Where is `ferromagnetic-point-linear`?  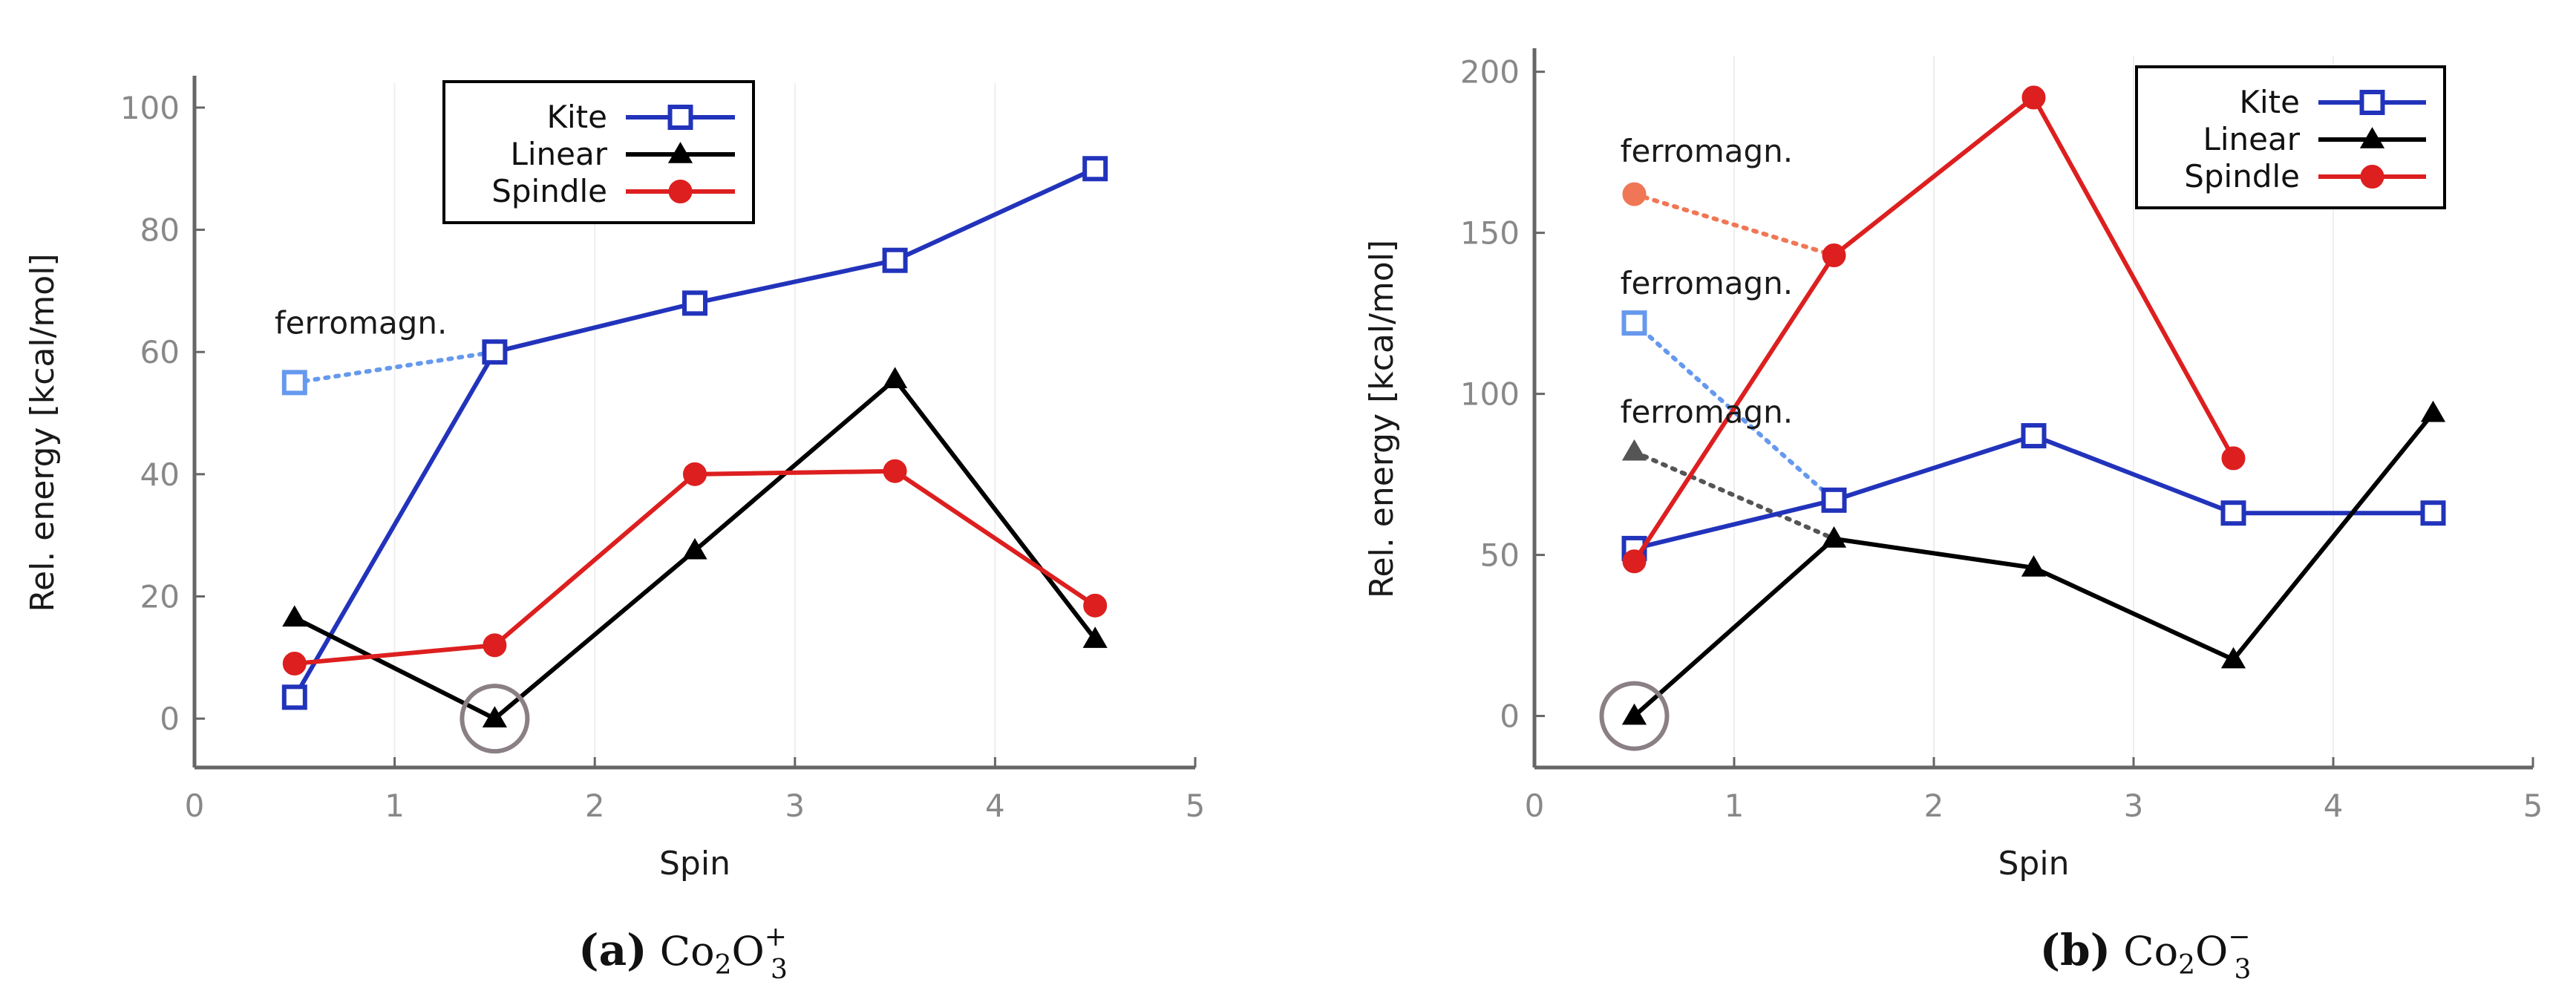 ferromagnetic-point-linear is located at coordinates (1634, 450).